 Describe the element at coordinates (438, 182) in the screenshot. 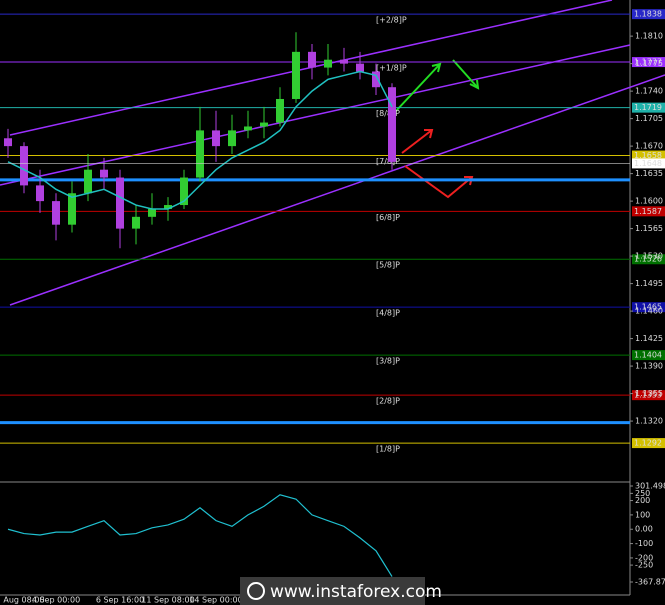

I see `arrow-zigzag` at that location.